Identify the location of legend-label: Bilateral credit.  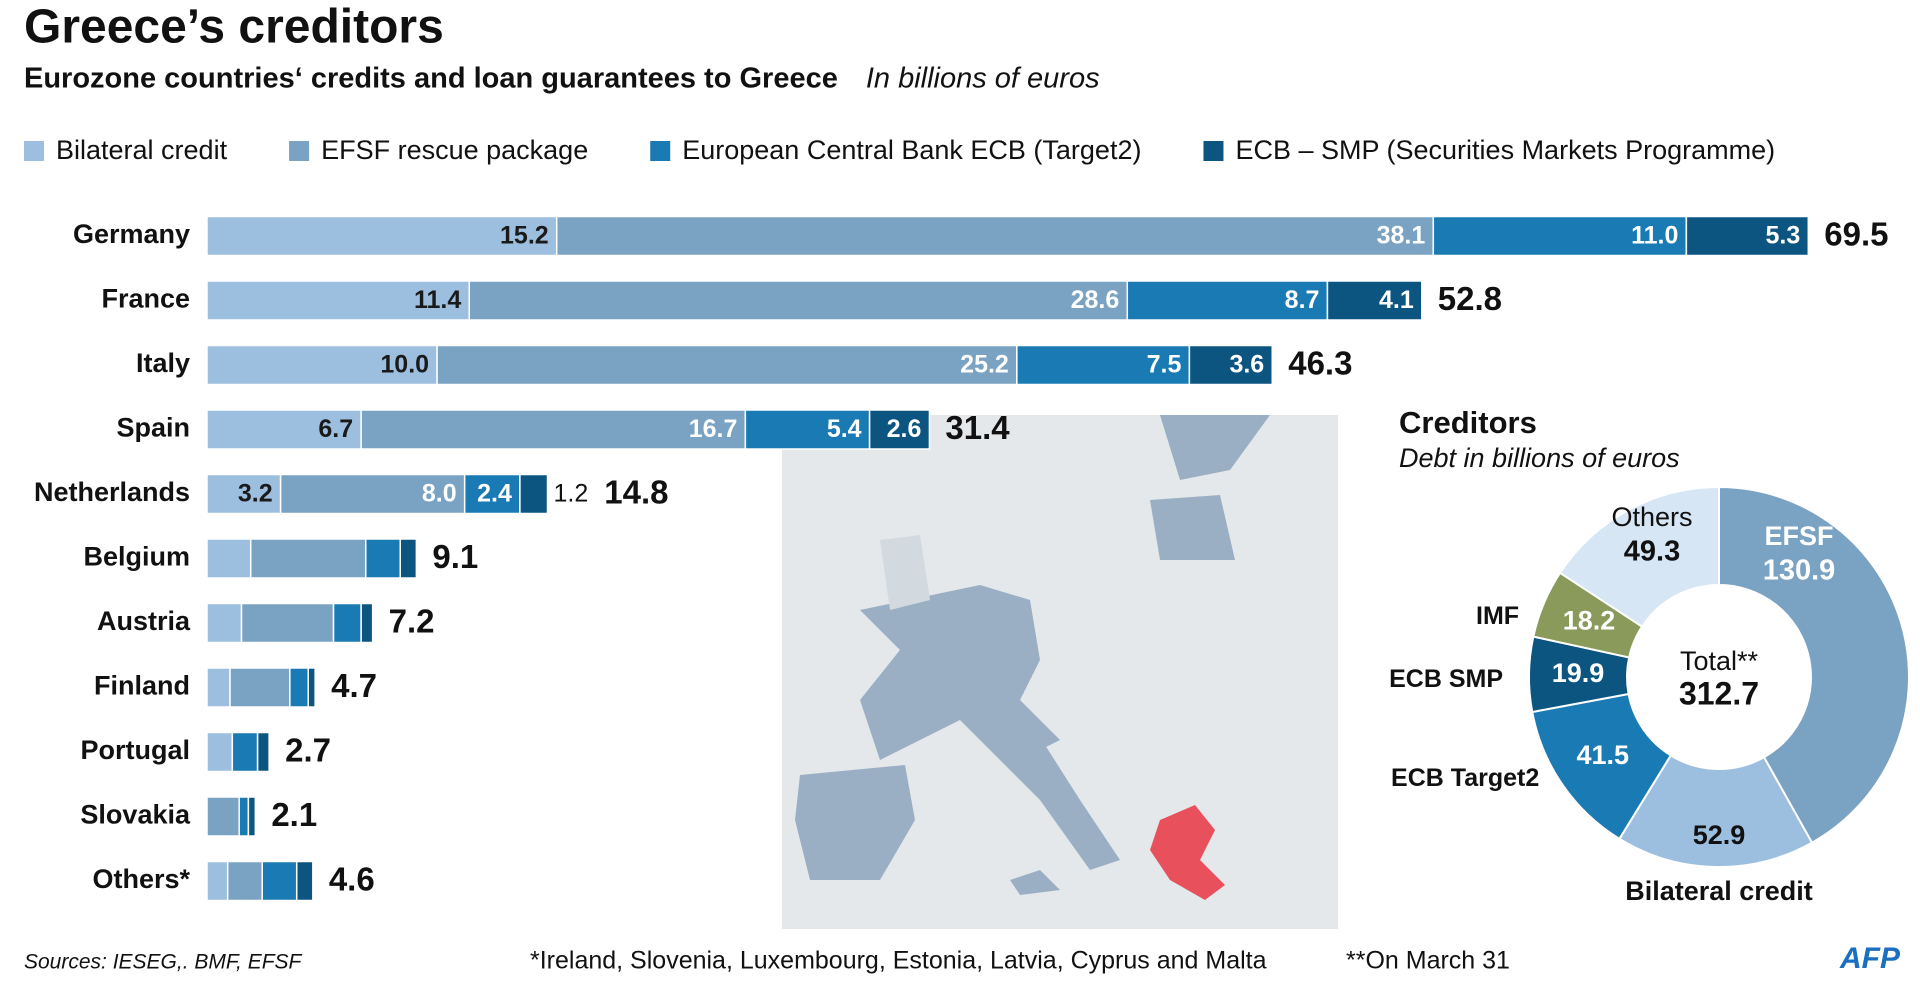
(142, 150).